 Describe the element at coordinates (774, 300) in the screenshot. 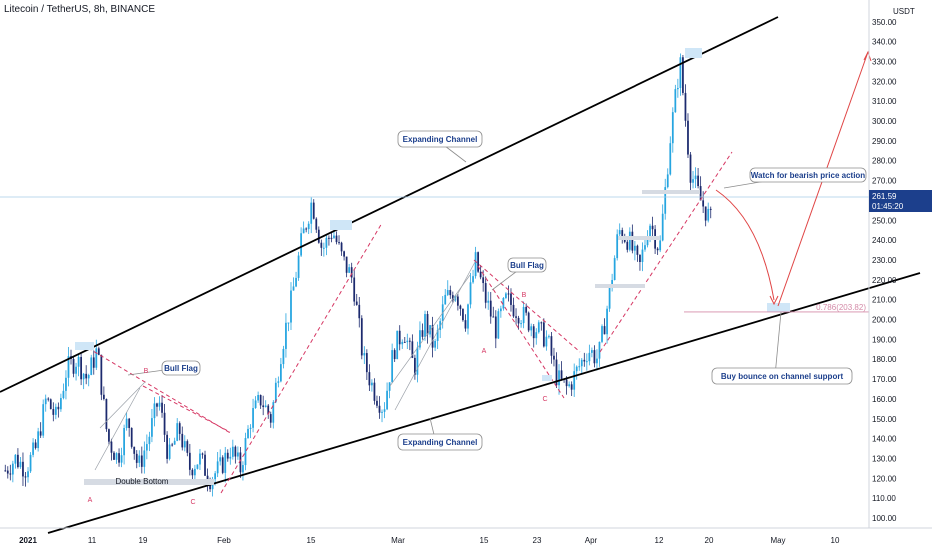

I see `forecast-drop-arrowhead` at that location.